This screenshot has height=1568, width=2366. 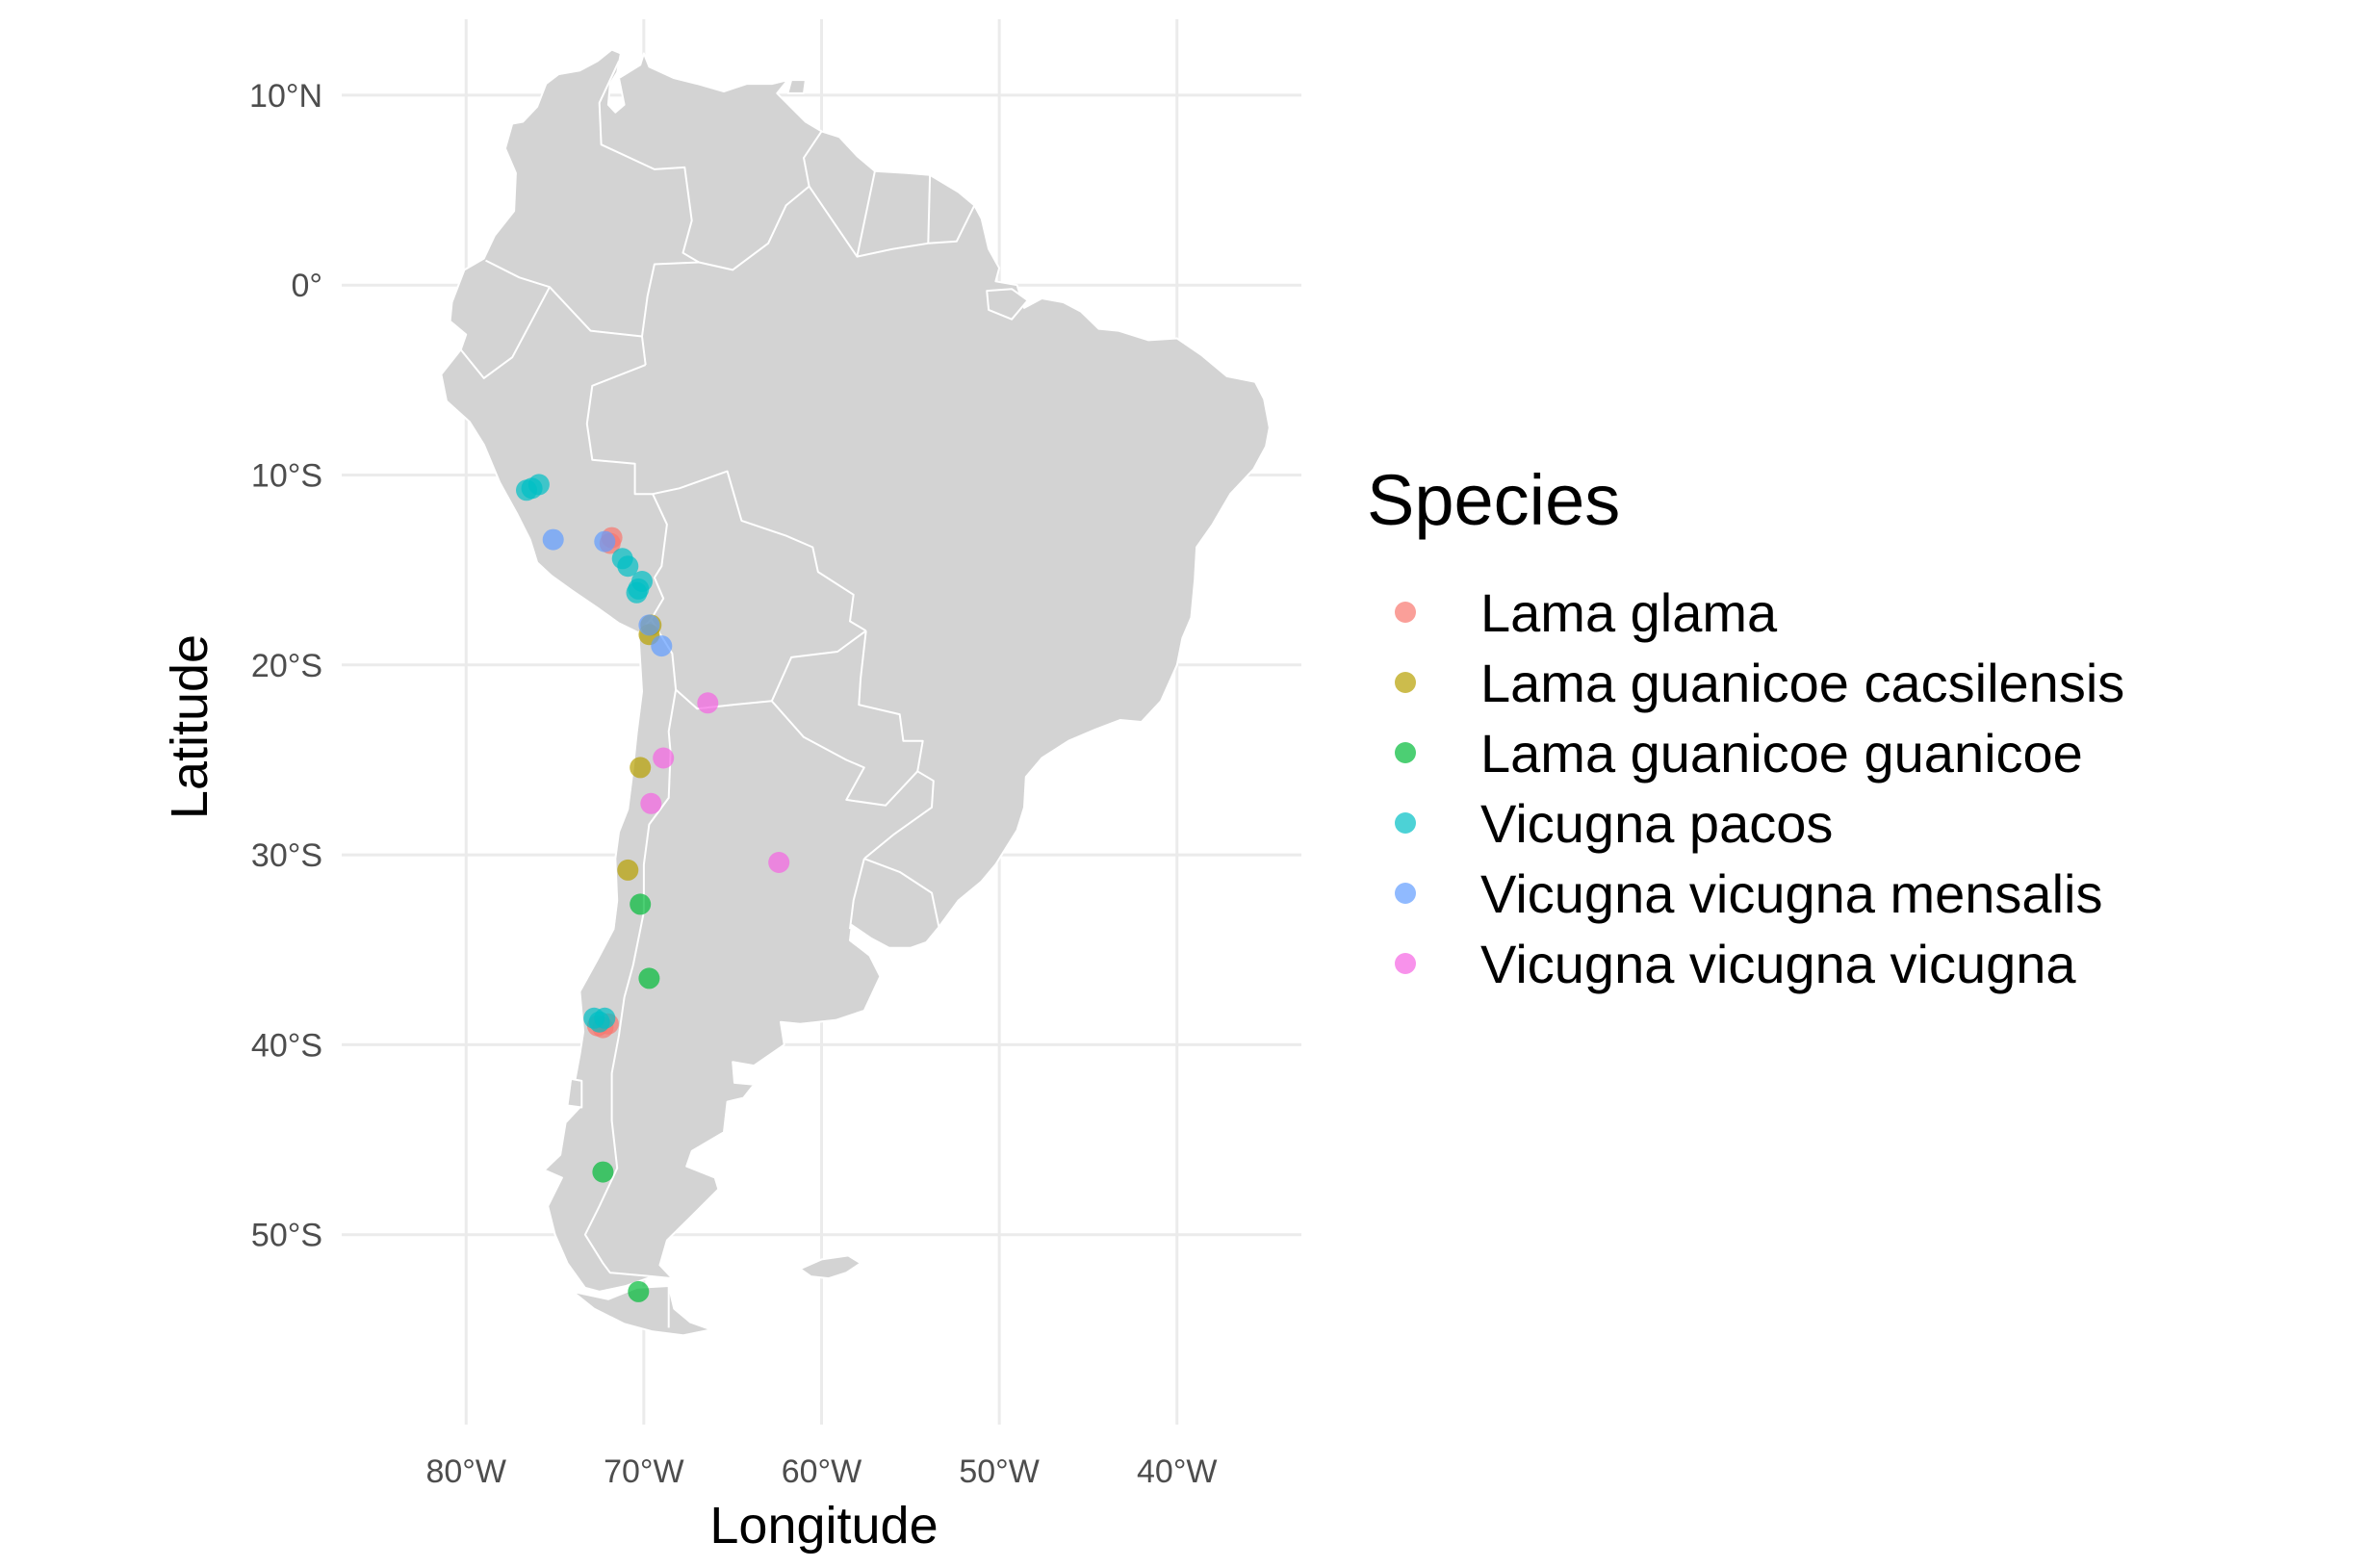 I want to click on y-axis-title: Latitude, so click(x=190, y=726).